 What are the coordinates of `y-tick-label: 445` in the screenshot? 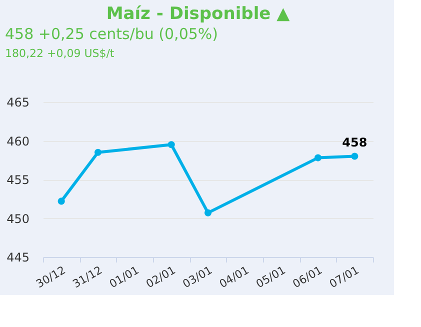 It's located at (18, 257).